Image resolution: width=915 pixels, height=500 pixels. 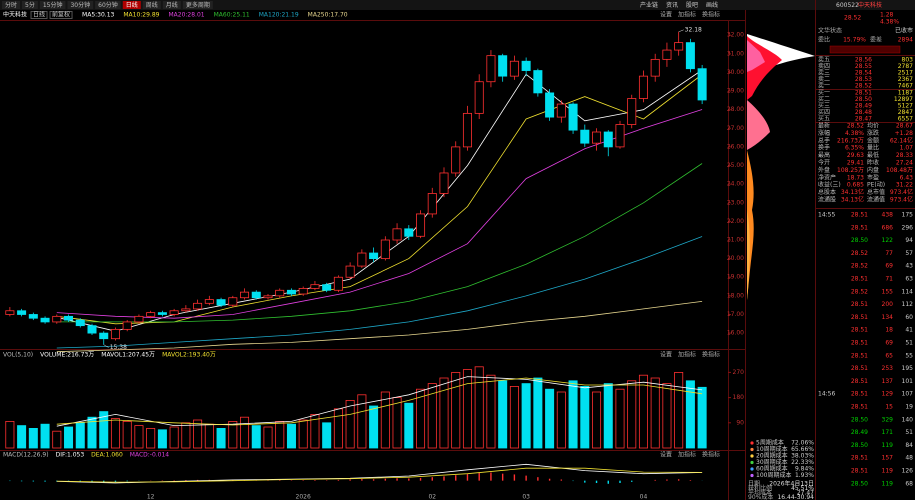 I want to click on toolbar-link: 画线, so click(x=712, y=5).